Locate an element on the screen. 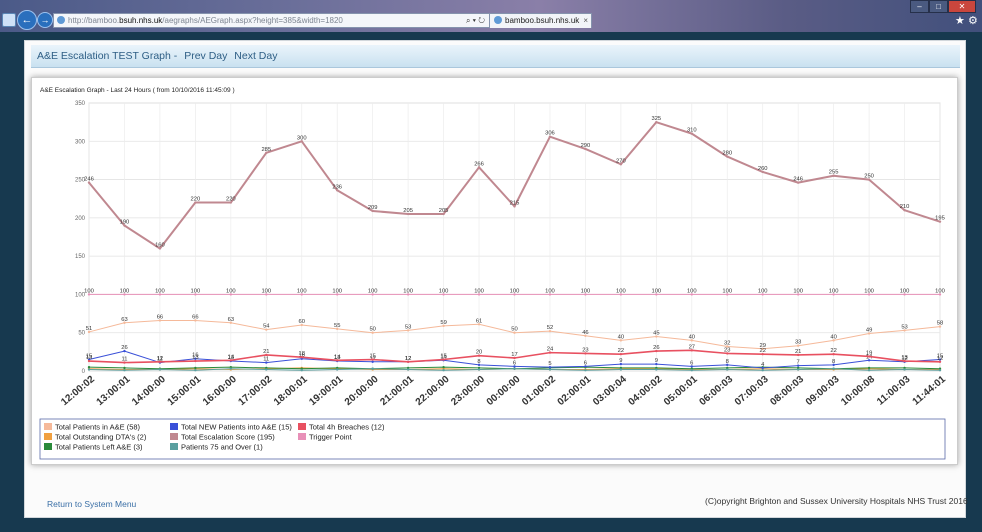  x-tick-label: 21:00:01 is located at coordinates (397, 391).